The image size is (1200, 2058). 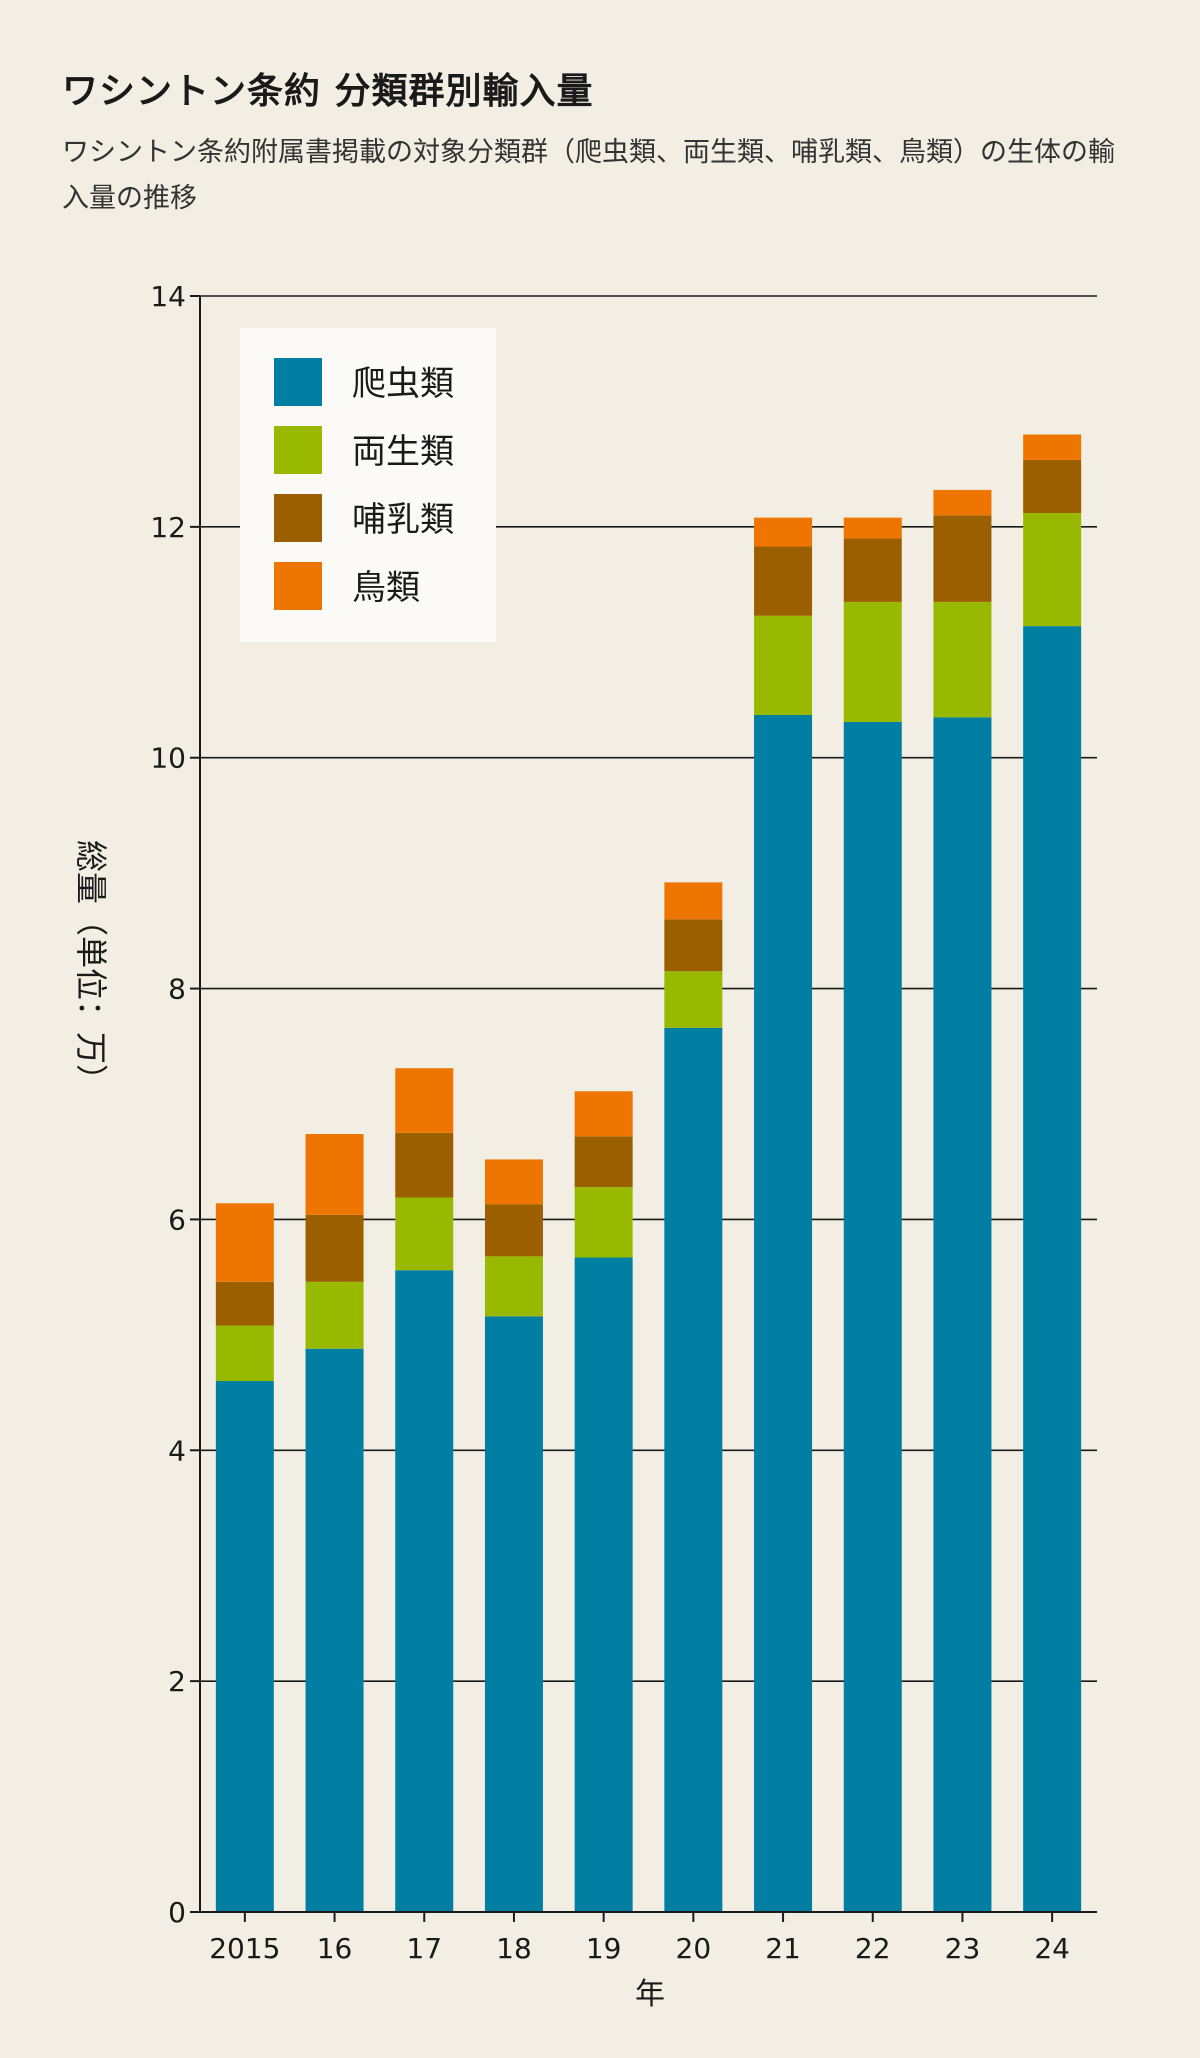 What do you see at coordinates (873, 1948) in the screenshot?
I see `x-tick-label: 22` at bounding box center [873, 1948].